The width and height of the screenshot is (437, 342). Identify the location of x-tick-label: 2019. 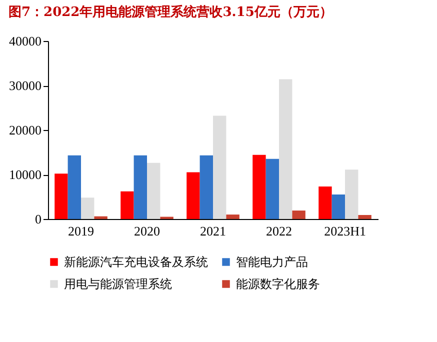
(81, 231).